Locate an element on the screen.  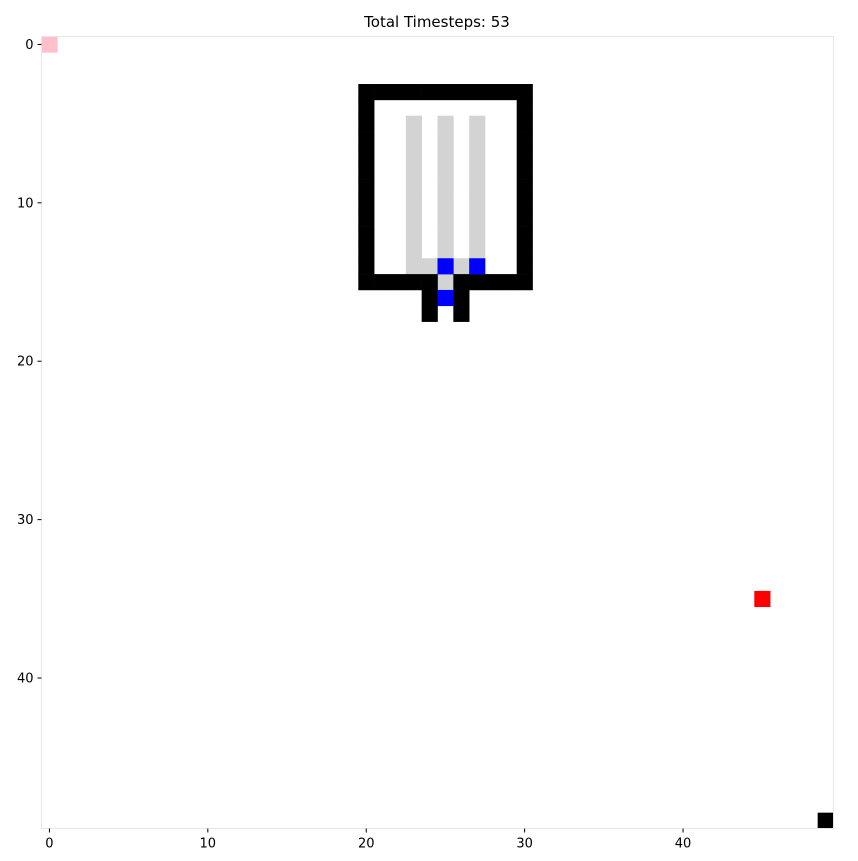
start-cell is located at coordinates (49, 44).